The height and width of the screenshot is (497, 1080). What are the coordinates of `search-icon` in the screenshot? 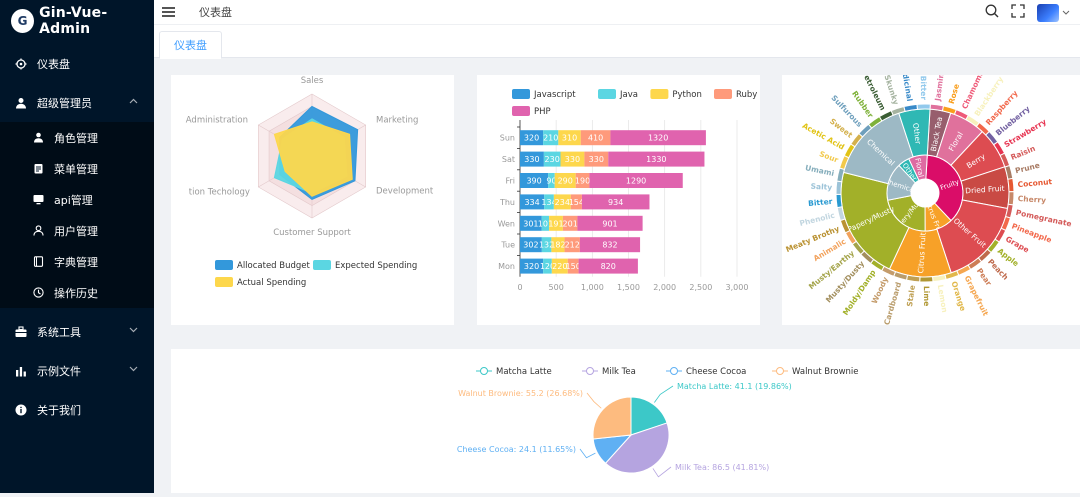 It's located at (992, 12).